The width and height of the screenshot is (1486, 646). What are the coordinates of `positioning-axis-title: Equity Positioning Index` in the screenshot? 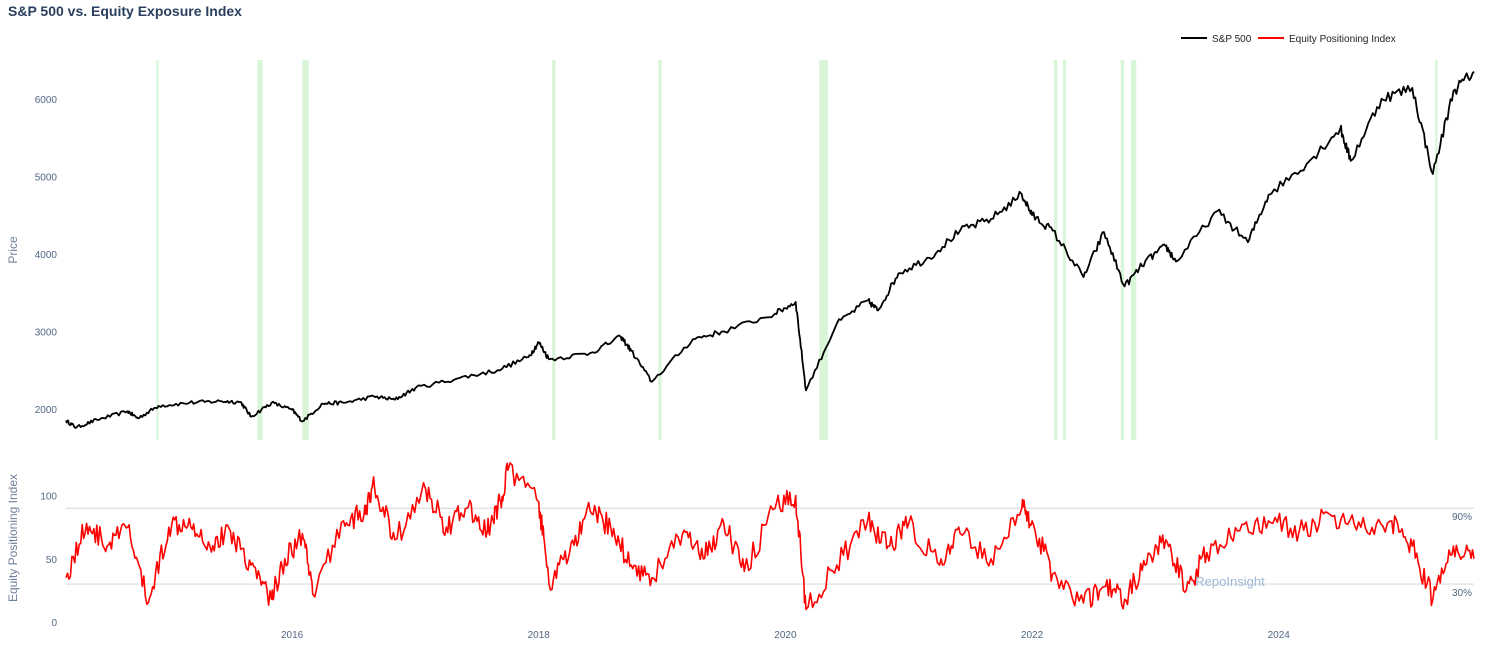 It's located at (13, 538).